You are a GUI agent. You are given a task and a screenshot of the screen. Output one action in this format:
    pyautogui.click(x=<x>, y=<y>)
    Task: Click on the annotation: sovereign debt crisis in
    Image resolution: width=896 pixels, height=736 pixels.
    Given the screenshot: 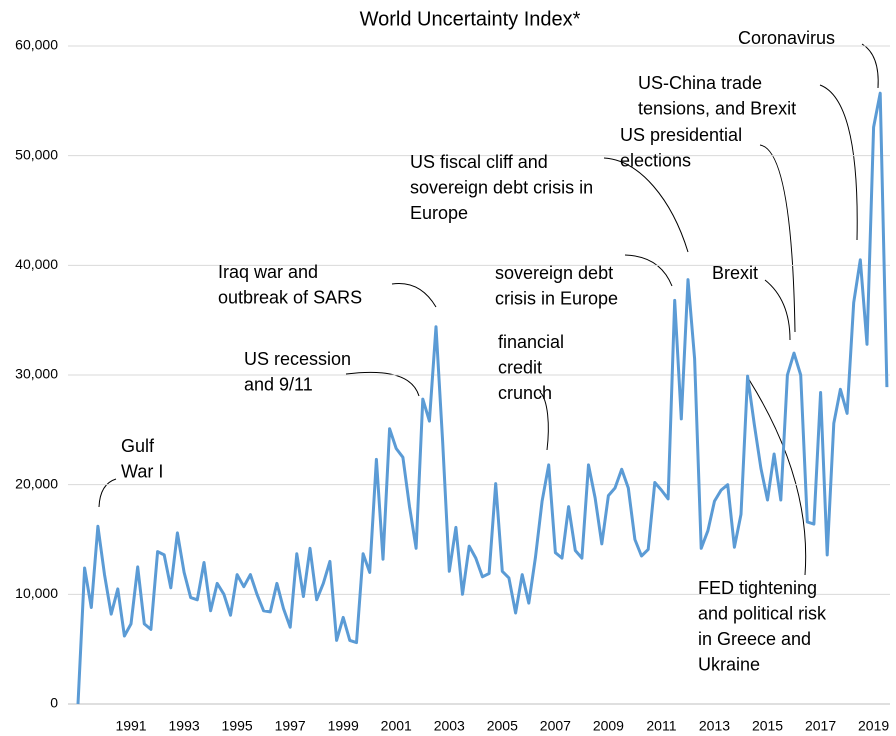 What is the action you would take?
    pyautogui.click(x=501, y=187)
    